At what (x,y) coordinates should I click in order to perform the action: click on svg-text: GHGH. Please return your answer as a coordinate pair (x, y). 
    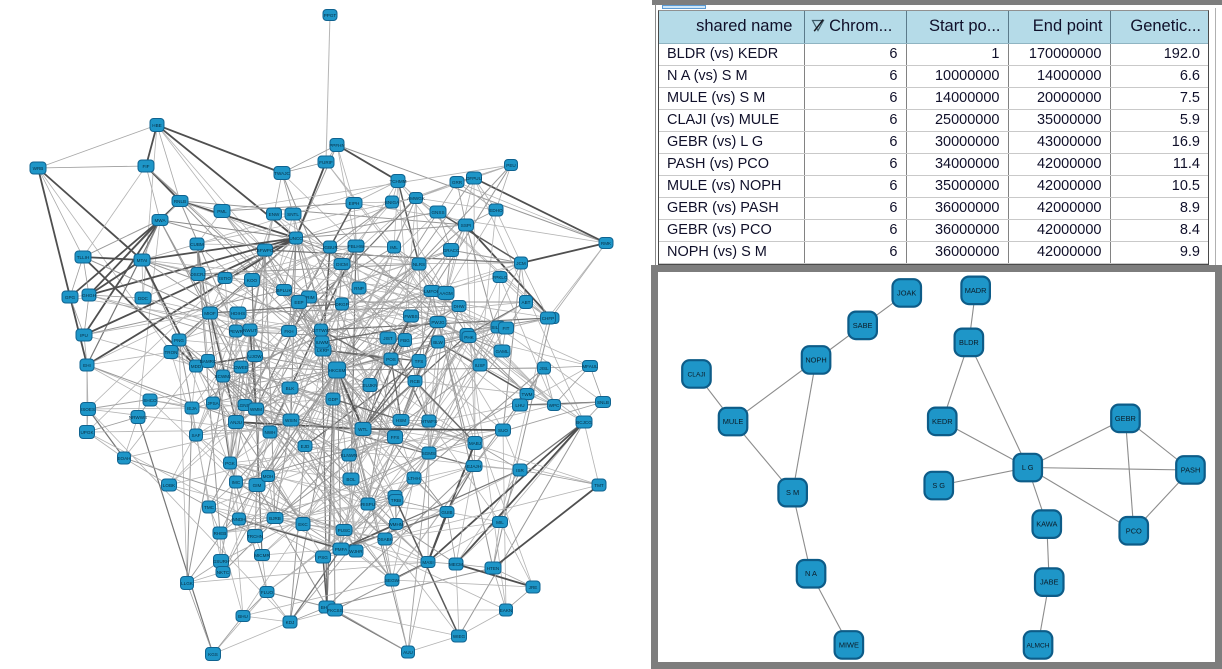
    Looking at the image, I should click on (89, 295).